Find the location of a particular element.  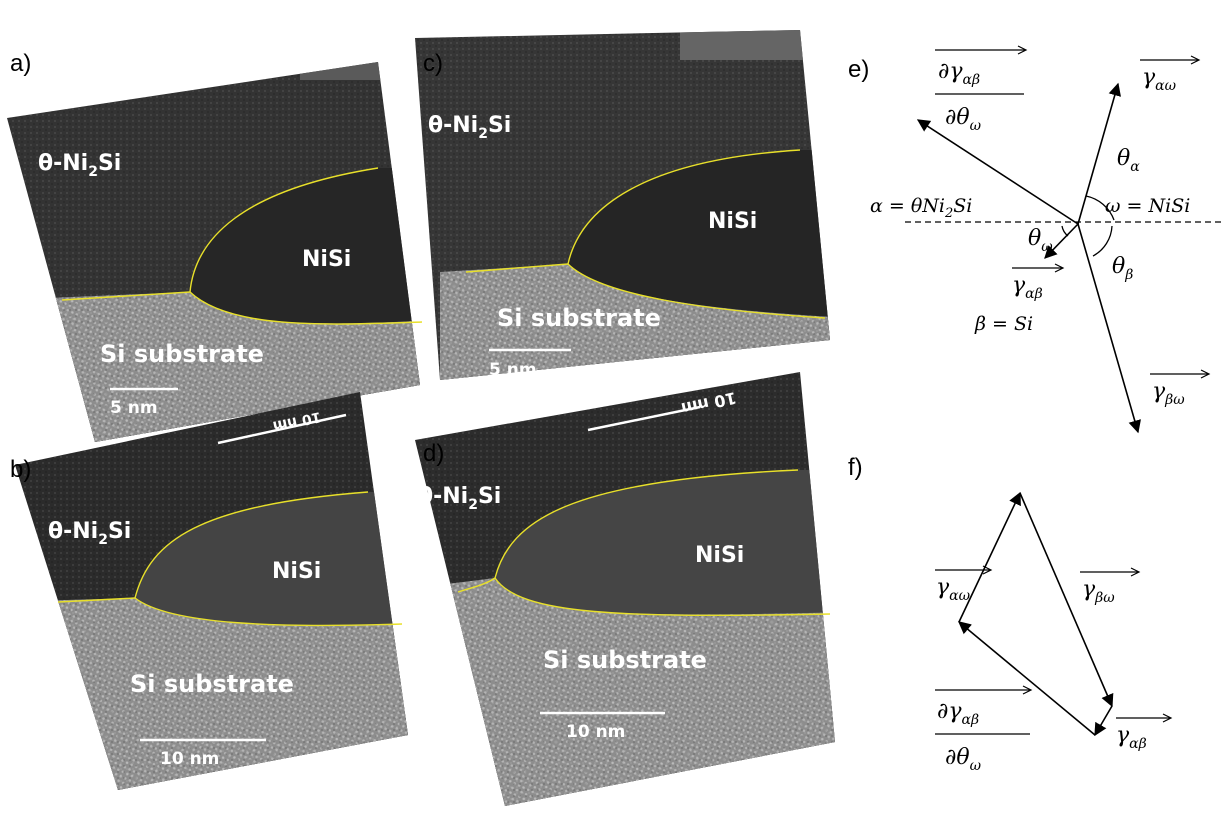

label-gamma-beta-omega-f: γβω is located at coordinates (1098, 591).